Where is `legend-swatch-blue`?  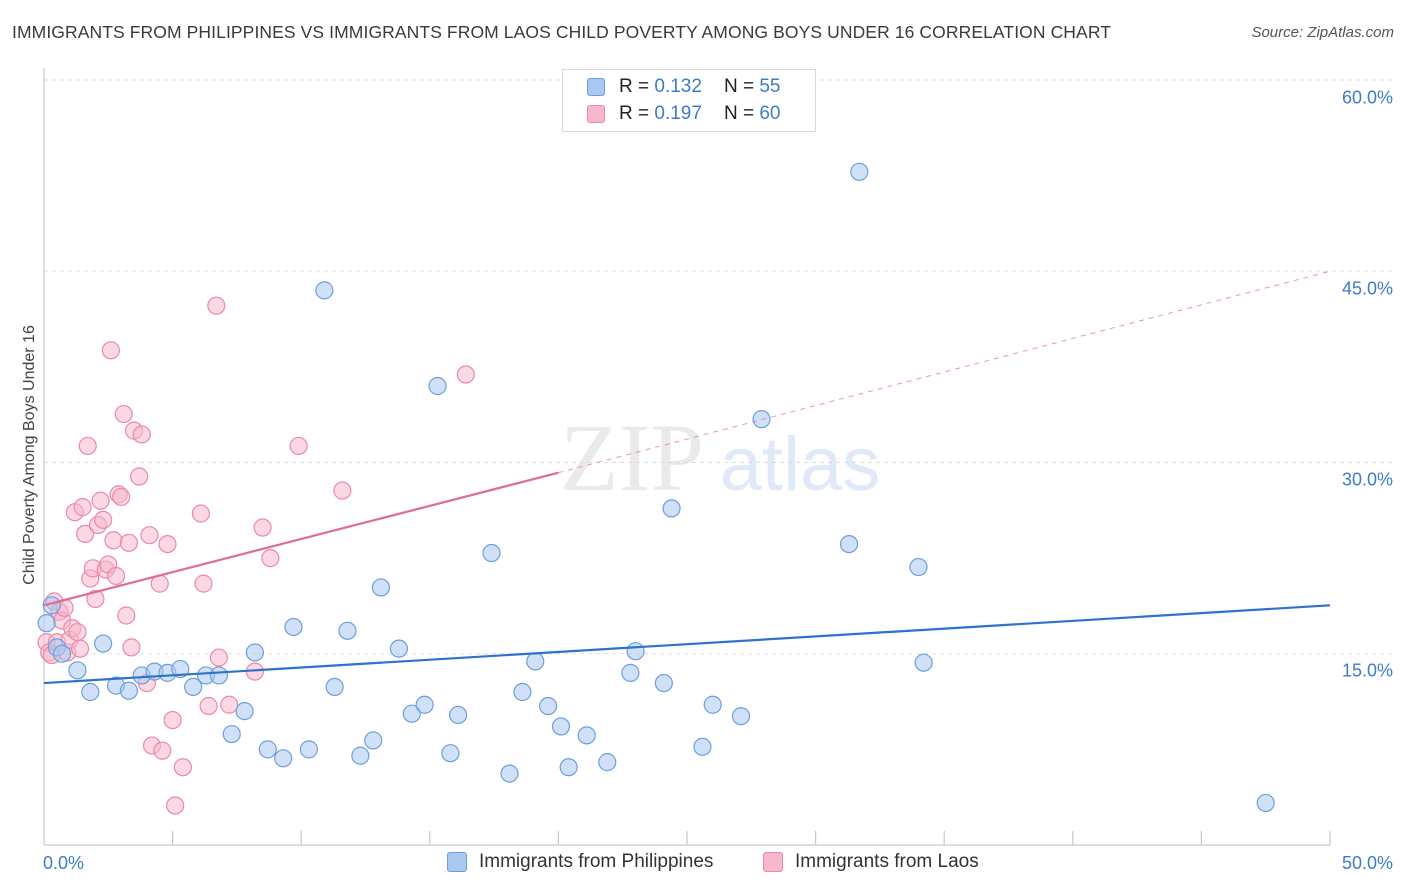 legend-swatch-blue is located at coordinates (596, 87).